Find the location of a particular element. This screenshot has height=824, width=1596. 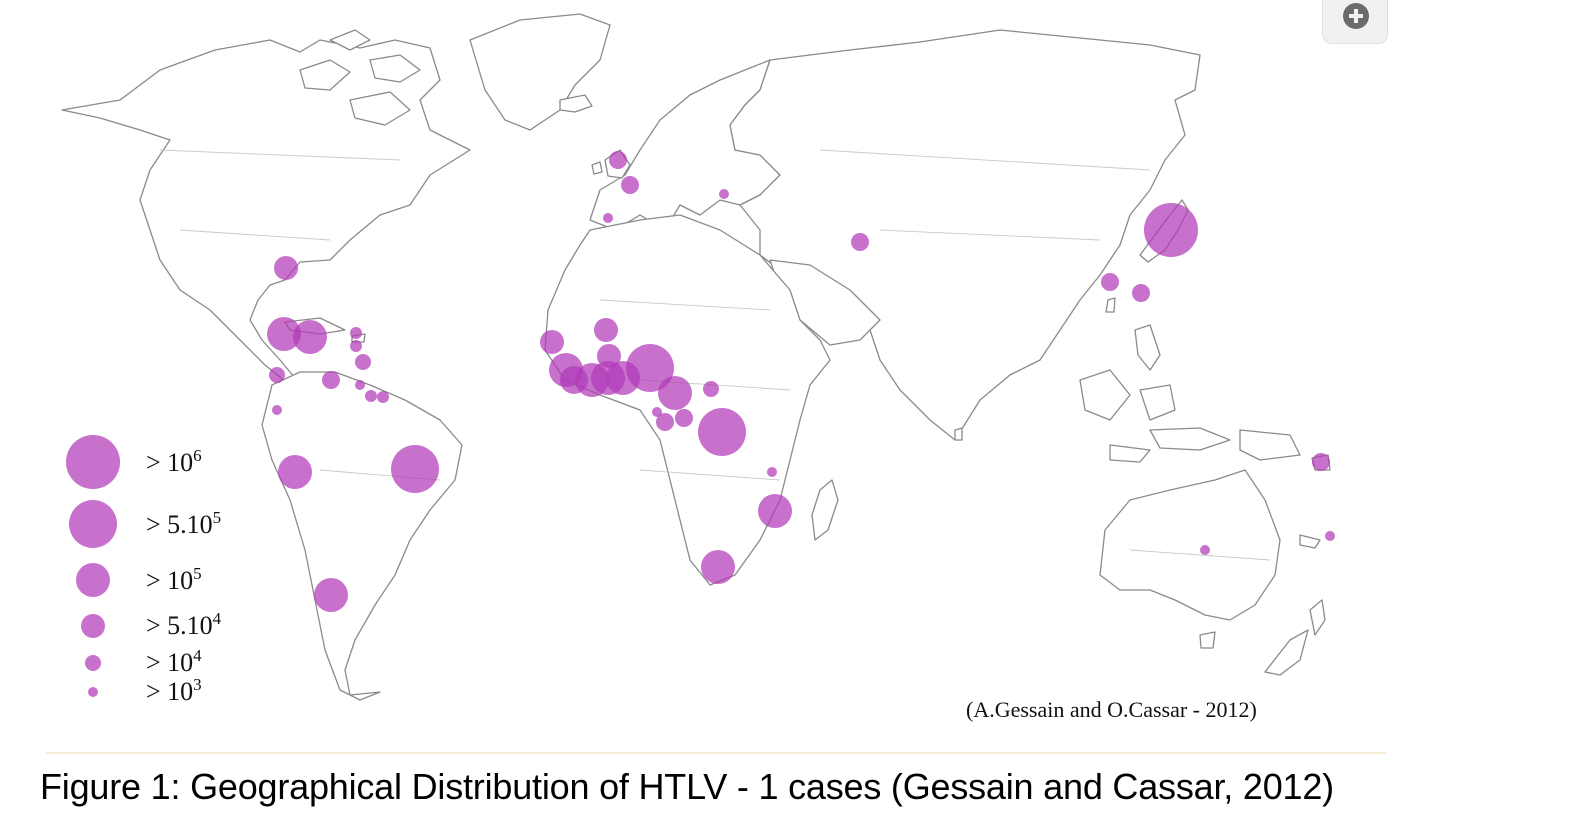

bubble-melanesia is located at coordinates (1321, 462).